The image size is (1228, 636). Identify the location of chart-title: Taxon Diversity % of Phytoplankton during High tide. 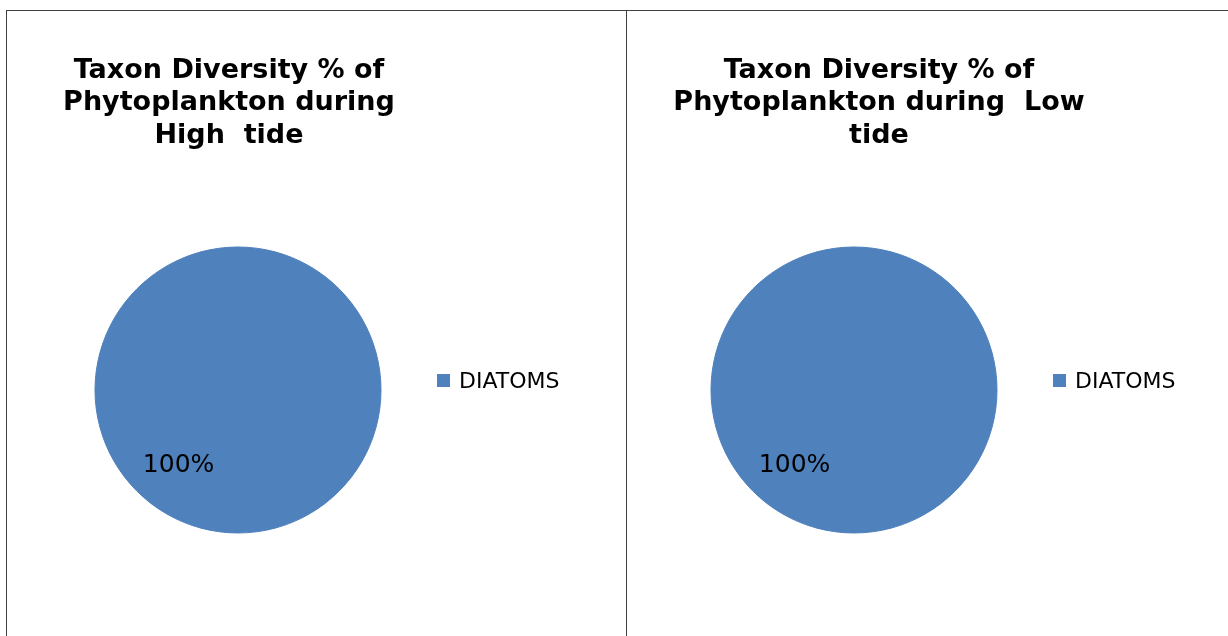
(229, 102).